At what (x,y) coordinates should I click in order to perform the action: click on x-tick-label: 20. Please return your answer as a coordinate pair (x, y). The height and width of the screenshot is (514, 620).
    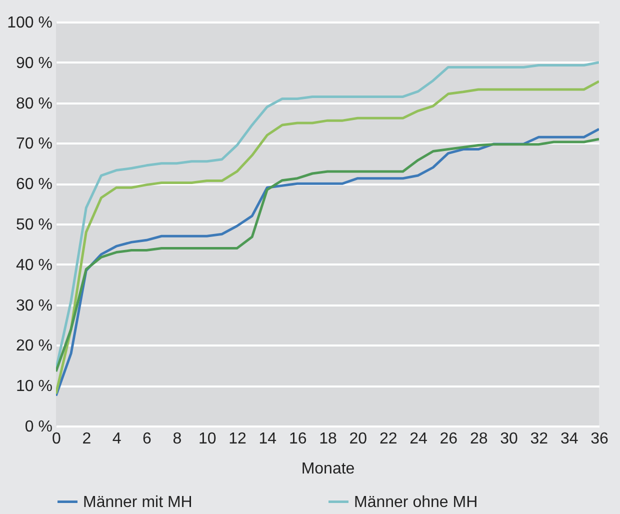
    Looking at the image, I should click on (358, 439).